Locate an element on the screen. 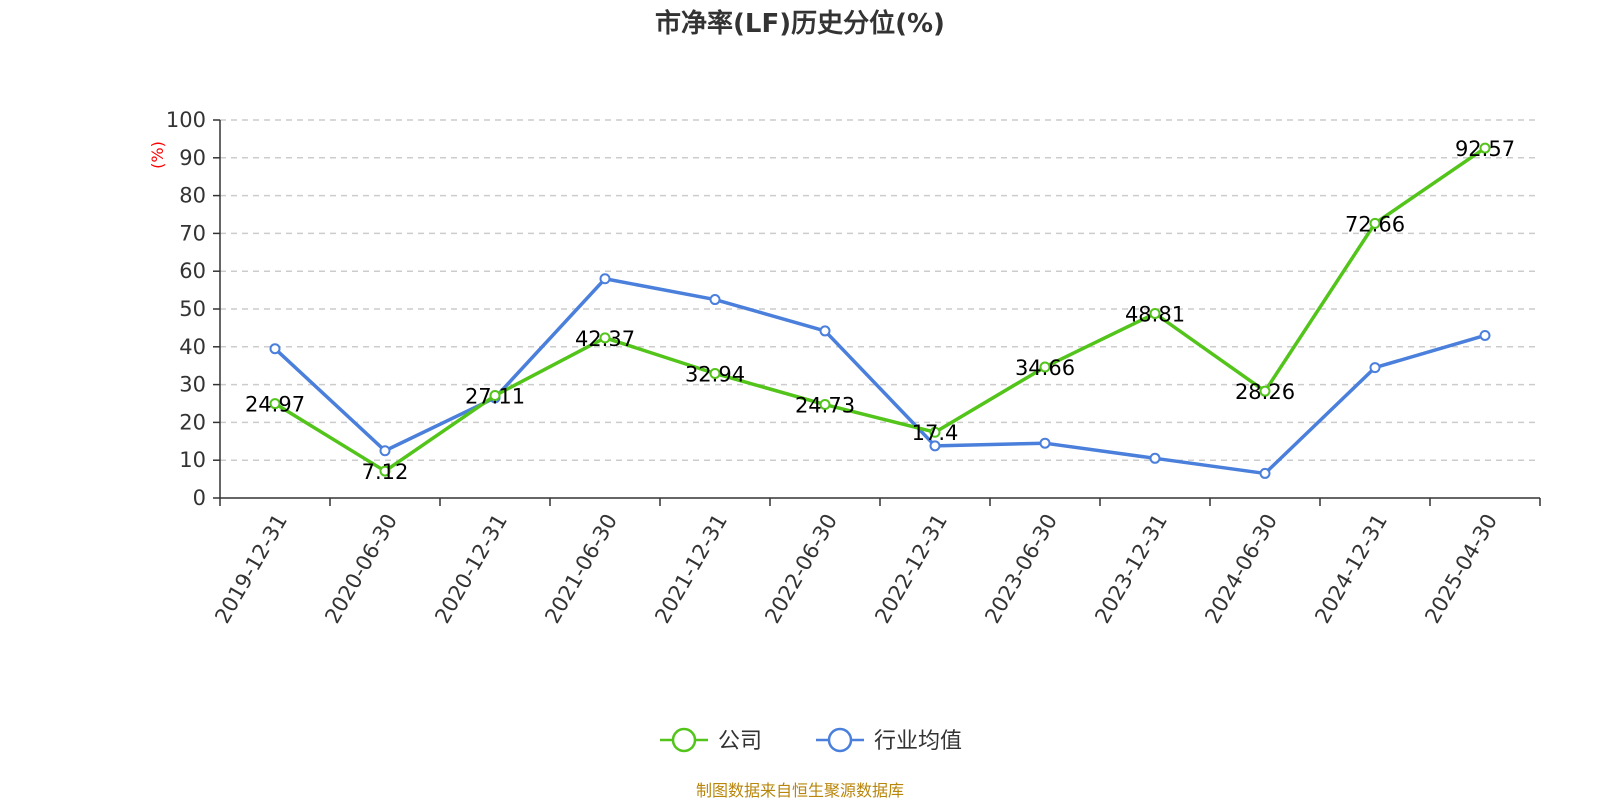 The image size is (1600, 800). x-tick-label: 2019-12-31 is located at coordinates (251, 569).